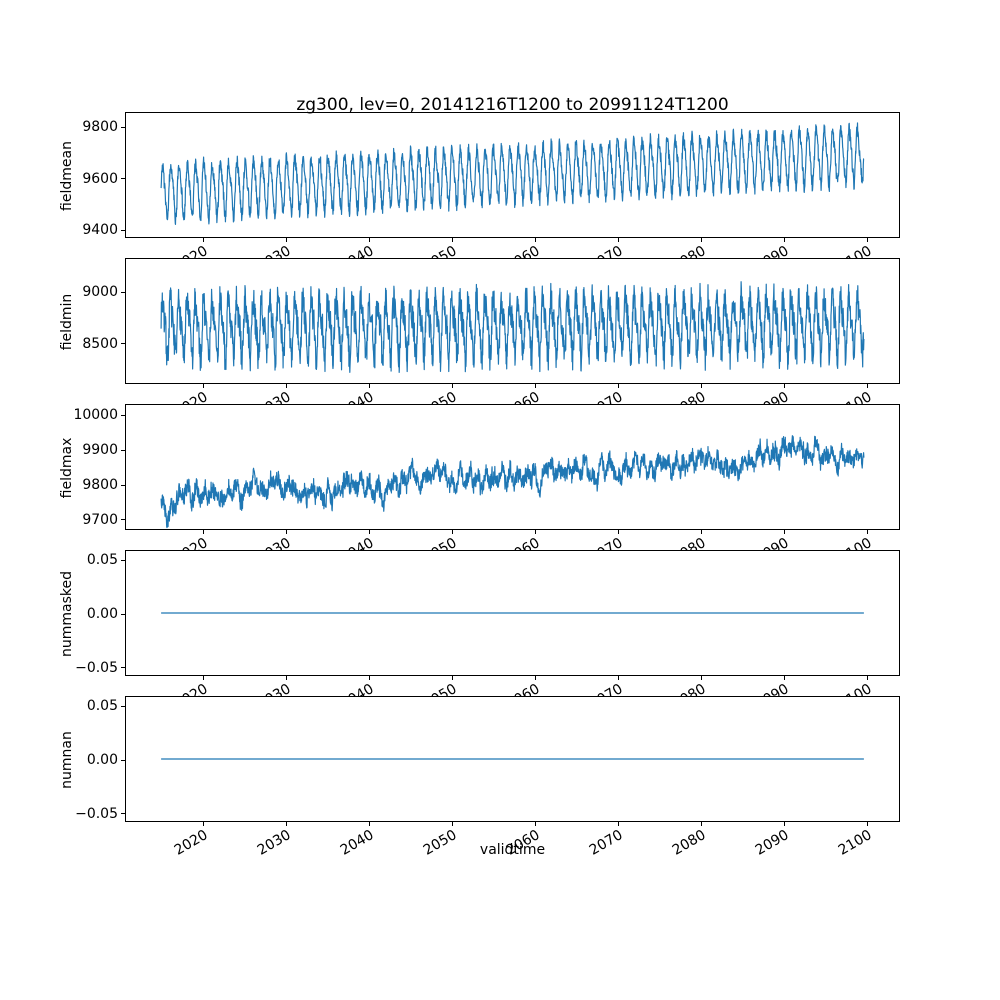 Image resolution: width=1000 pixels, height=1000 pixels. I want to click on y-tick-label: 9600, so click(100, 178).